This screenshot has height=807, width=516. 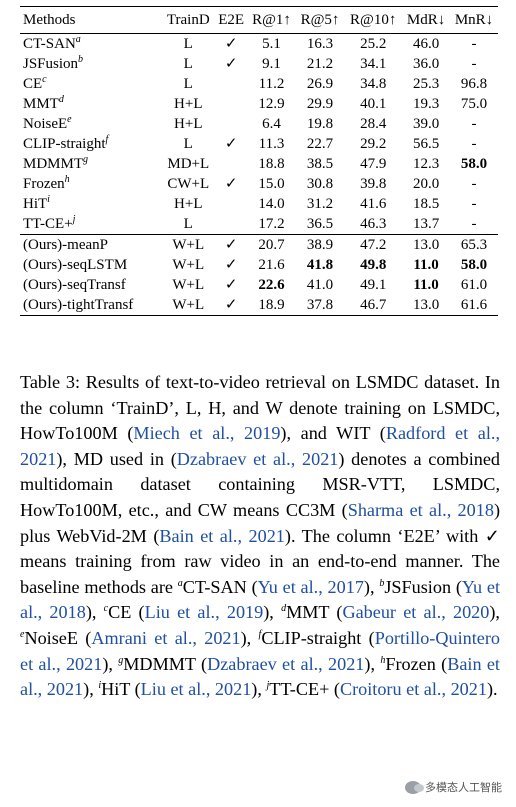 I want to click on table-row: TT-CE+j L 17.2 36.5 46.3 13.7 -, so click(x=259, y=224).